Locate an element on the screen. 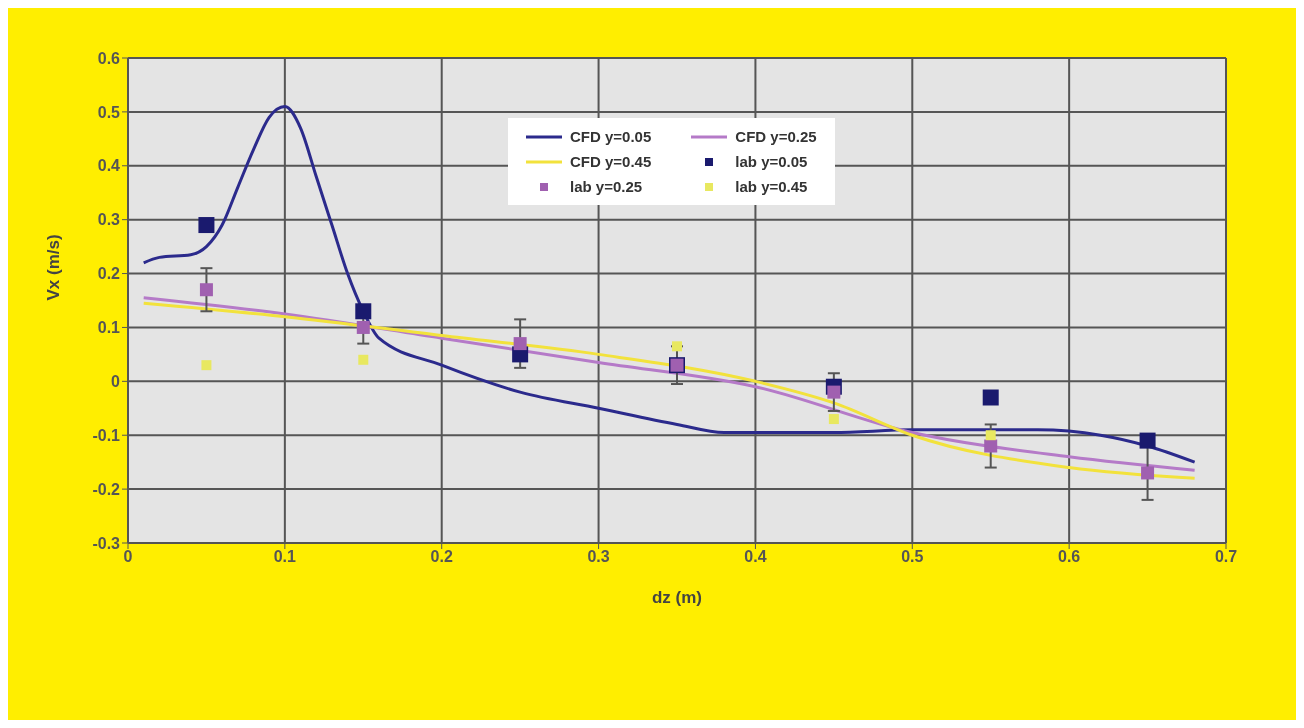 This screenshot has height=728, width=1304. x-tick-label: 0.1 is located at coordinates (285, 557).